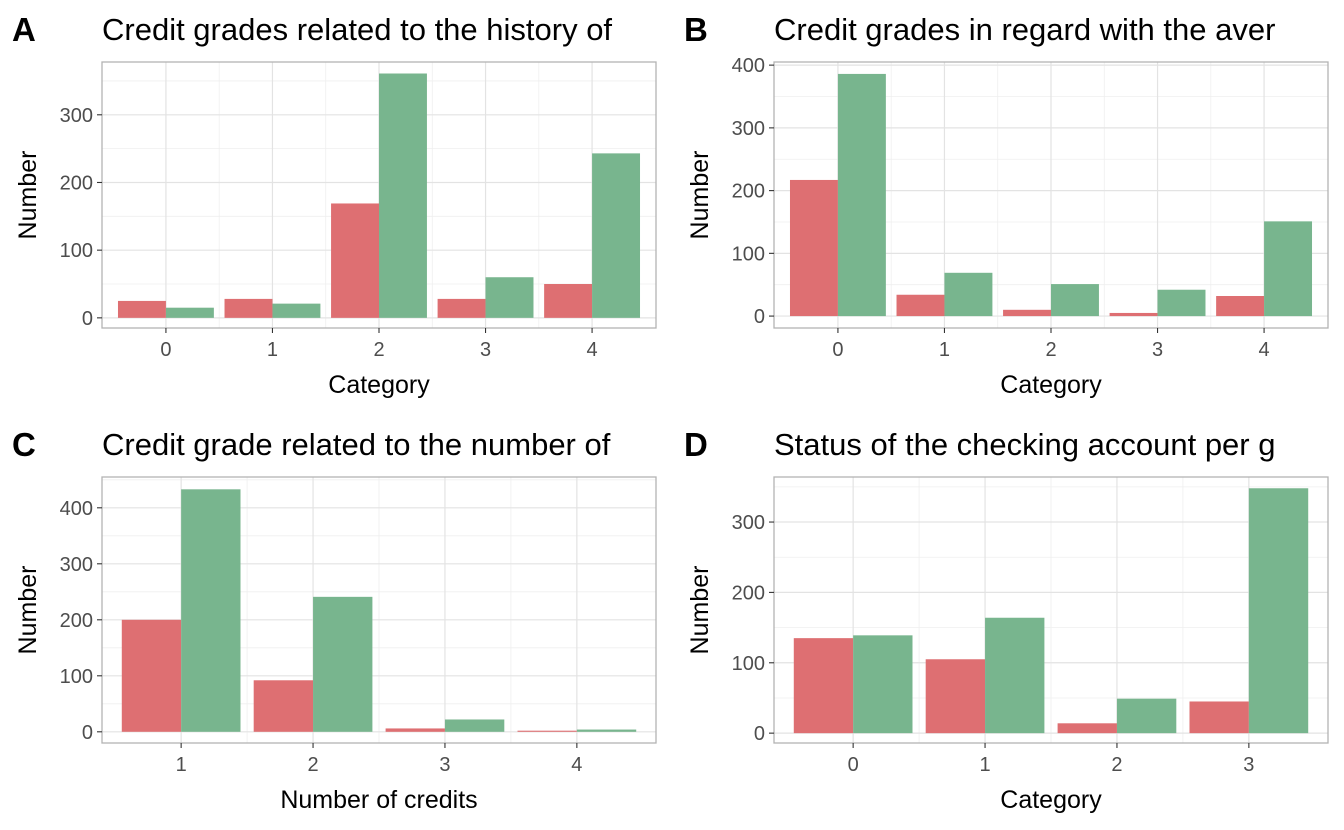 The height and width of the screenshot is (830, 1344). What do you see at coordinates (696, 444) in the screenshot?
I see `panel-label: D` at bounding box center [696, 444].